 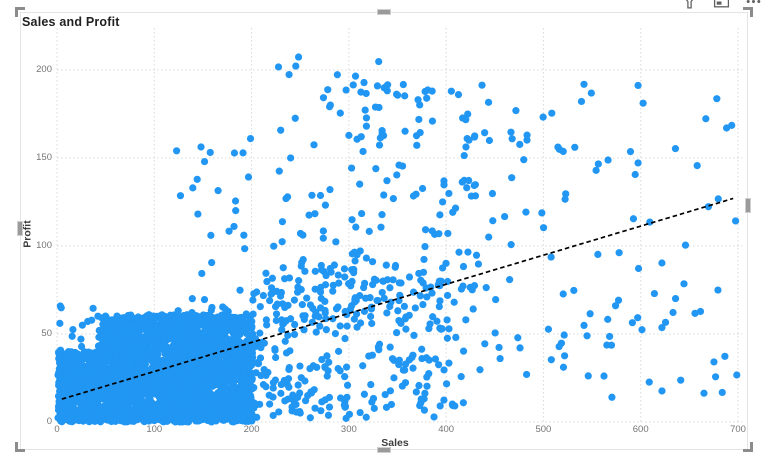 I want to click on x-tick-label: 100, so click(x=154, y=429).